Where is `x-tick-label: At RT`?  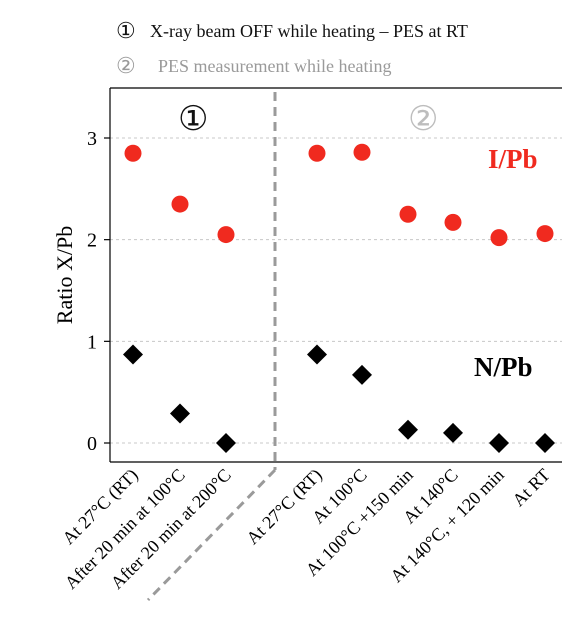
x-tick-label: At RT is located at coordinates (531, 488).